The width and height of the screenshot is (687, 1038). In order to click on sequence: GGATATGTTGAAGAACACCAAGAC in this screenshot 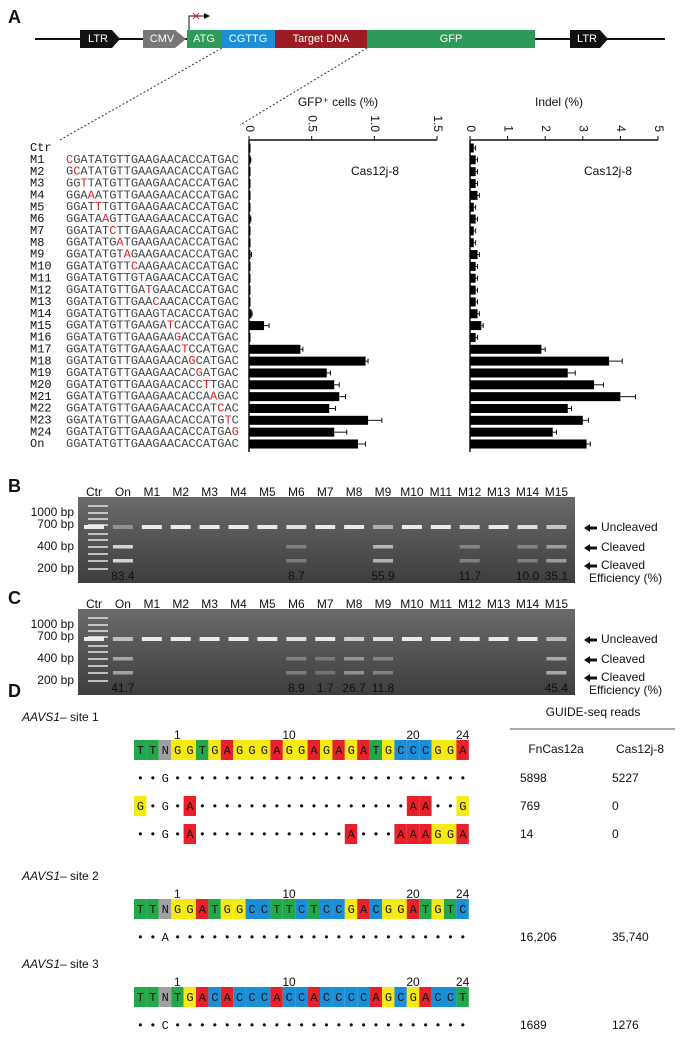, I will do `click(152, 397)`.